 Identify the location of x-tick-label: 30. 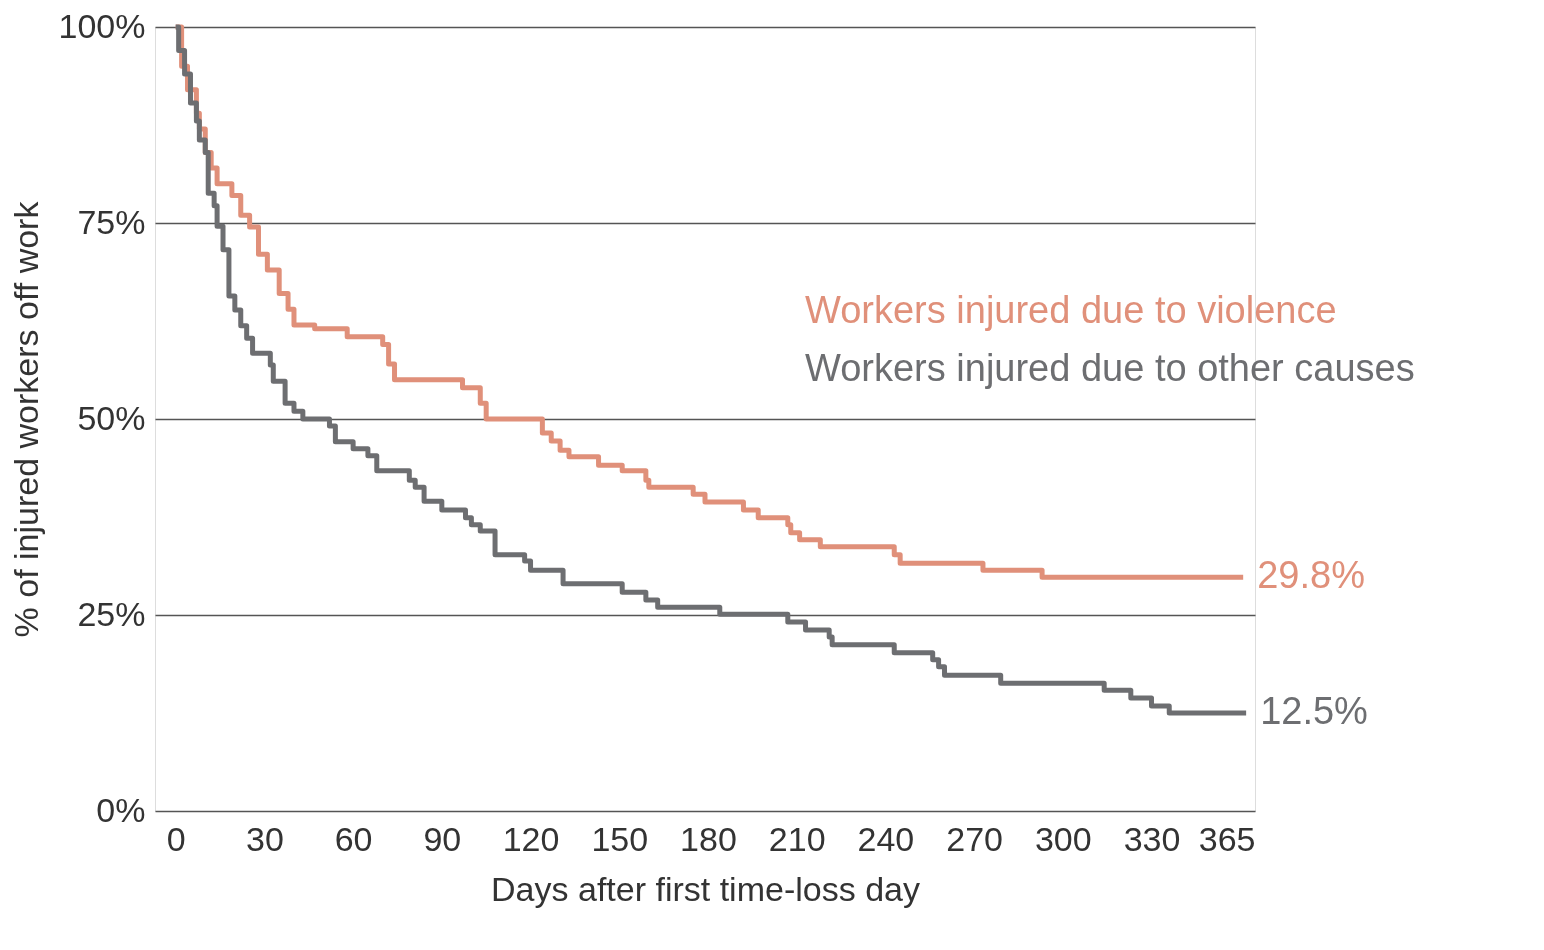
(264, 838).